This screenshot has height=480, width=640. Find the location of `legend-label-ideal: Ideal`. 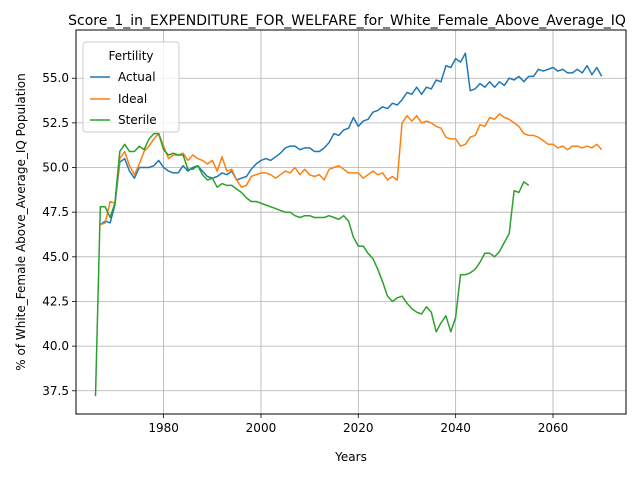

legend-label-ideal: Ideal is located at coordinates (132, 99).